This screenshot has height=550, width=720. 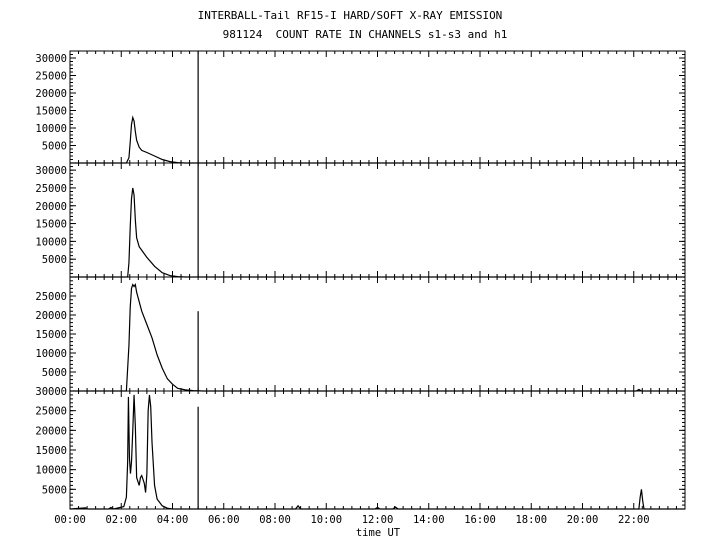 I want to click on panel-4-y-tick-label: 20000, so click(x=51, y=431).